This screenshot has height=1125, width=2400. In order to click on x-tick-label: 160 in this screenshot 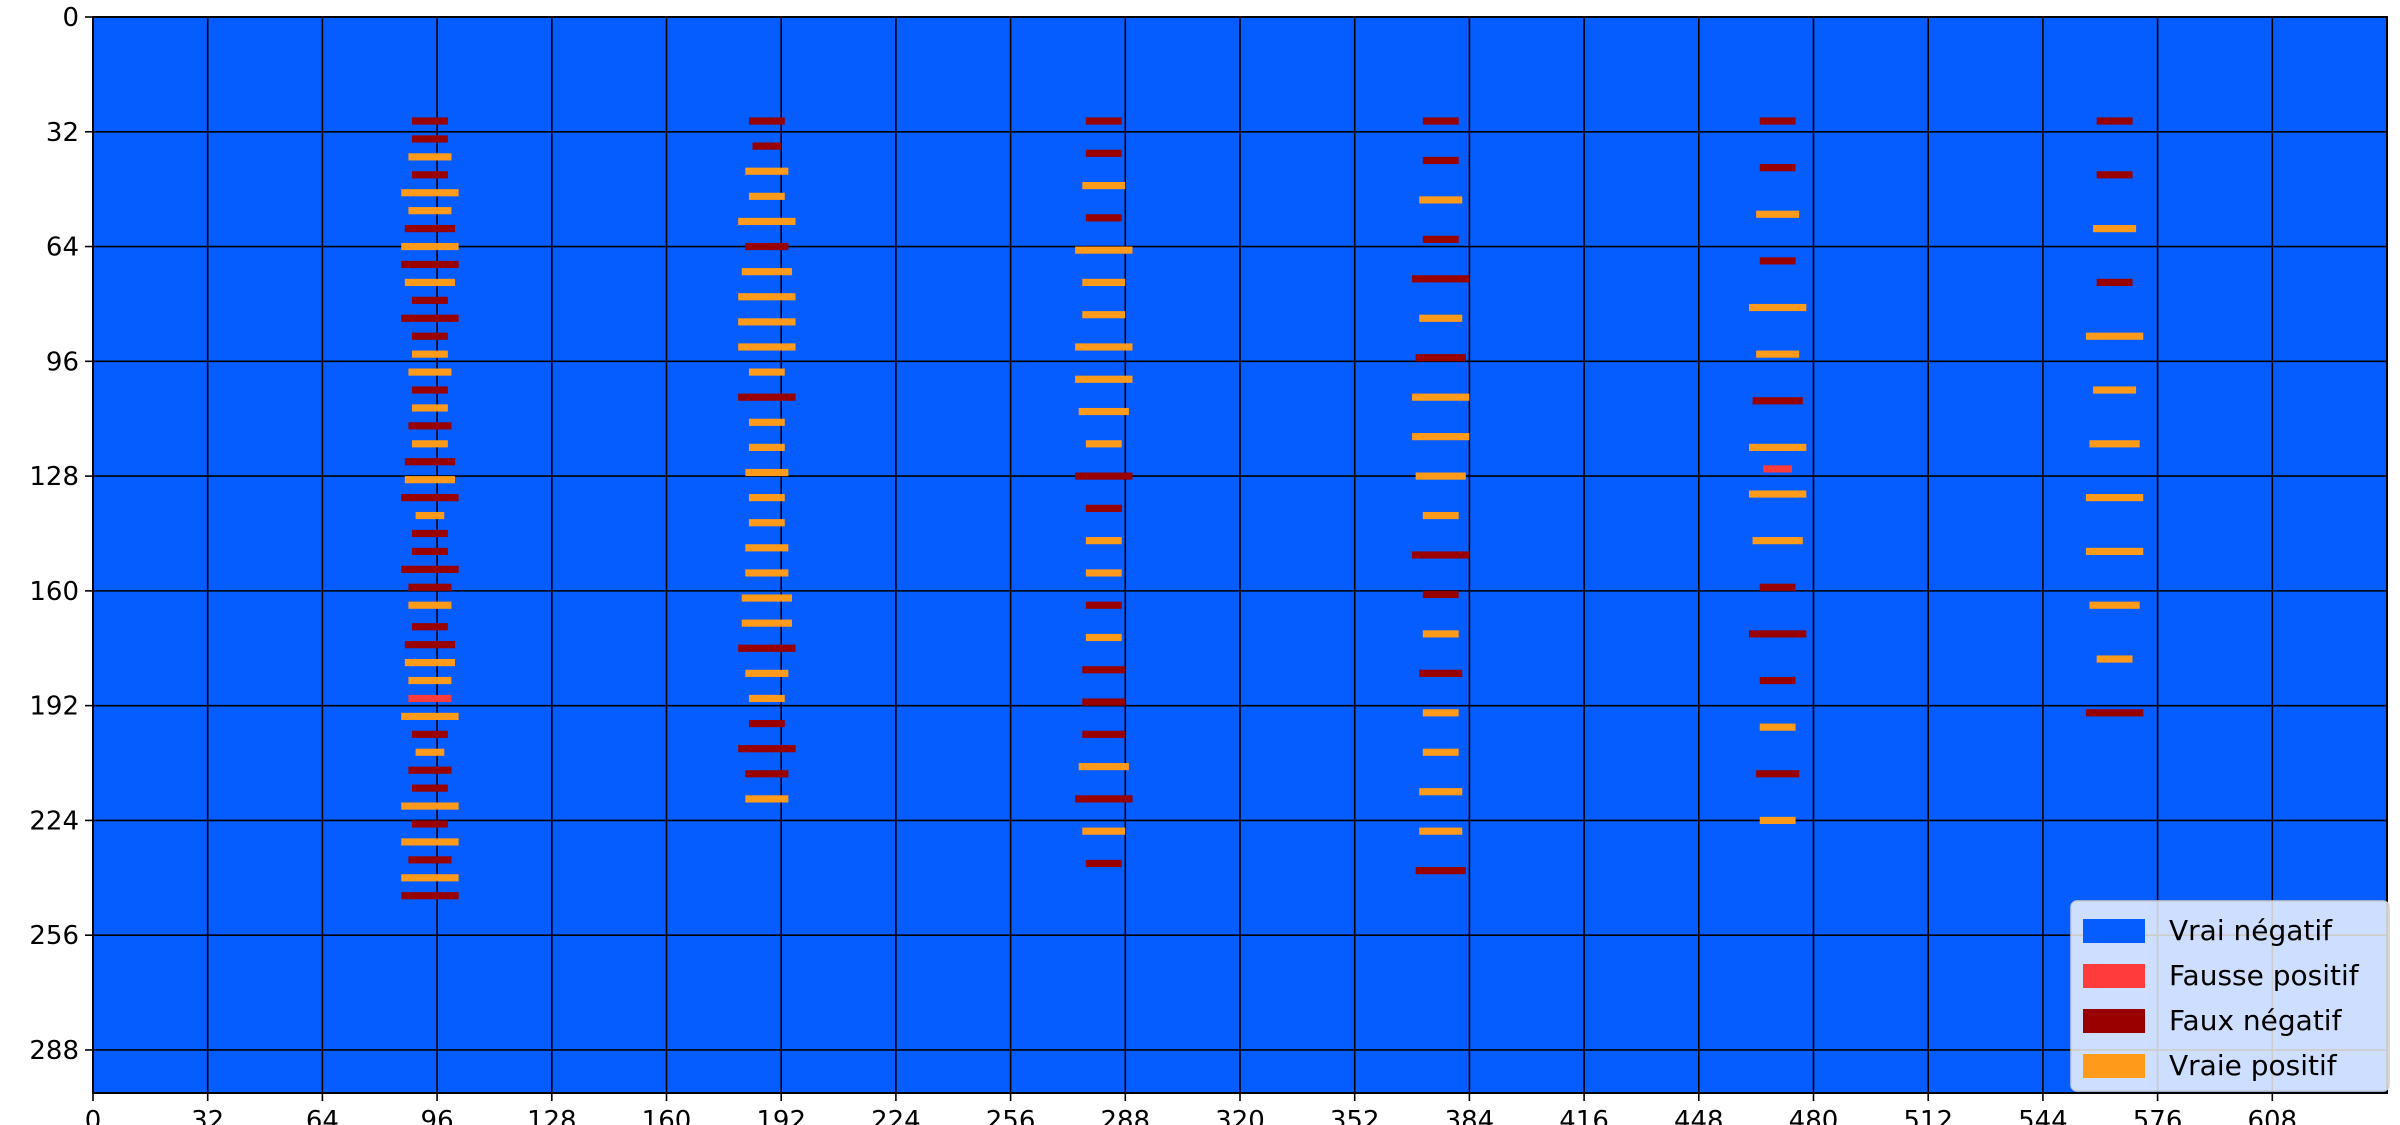, I will do `click(667, 1115)`.